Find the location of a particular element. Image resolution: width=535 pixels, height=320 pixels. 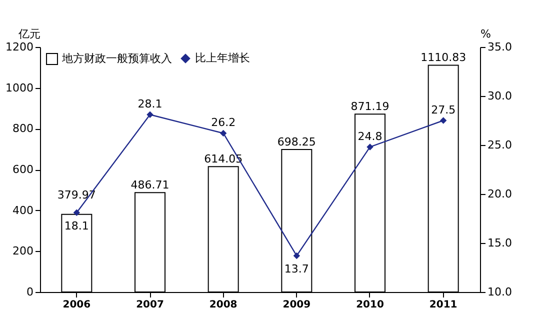

y2-tick-label: 30.0 is located at coordinates (500, 96).